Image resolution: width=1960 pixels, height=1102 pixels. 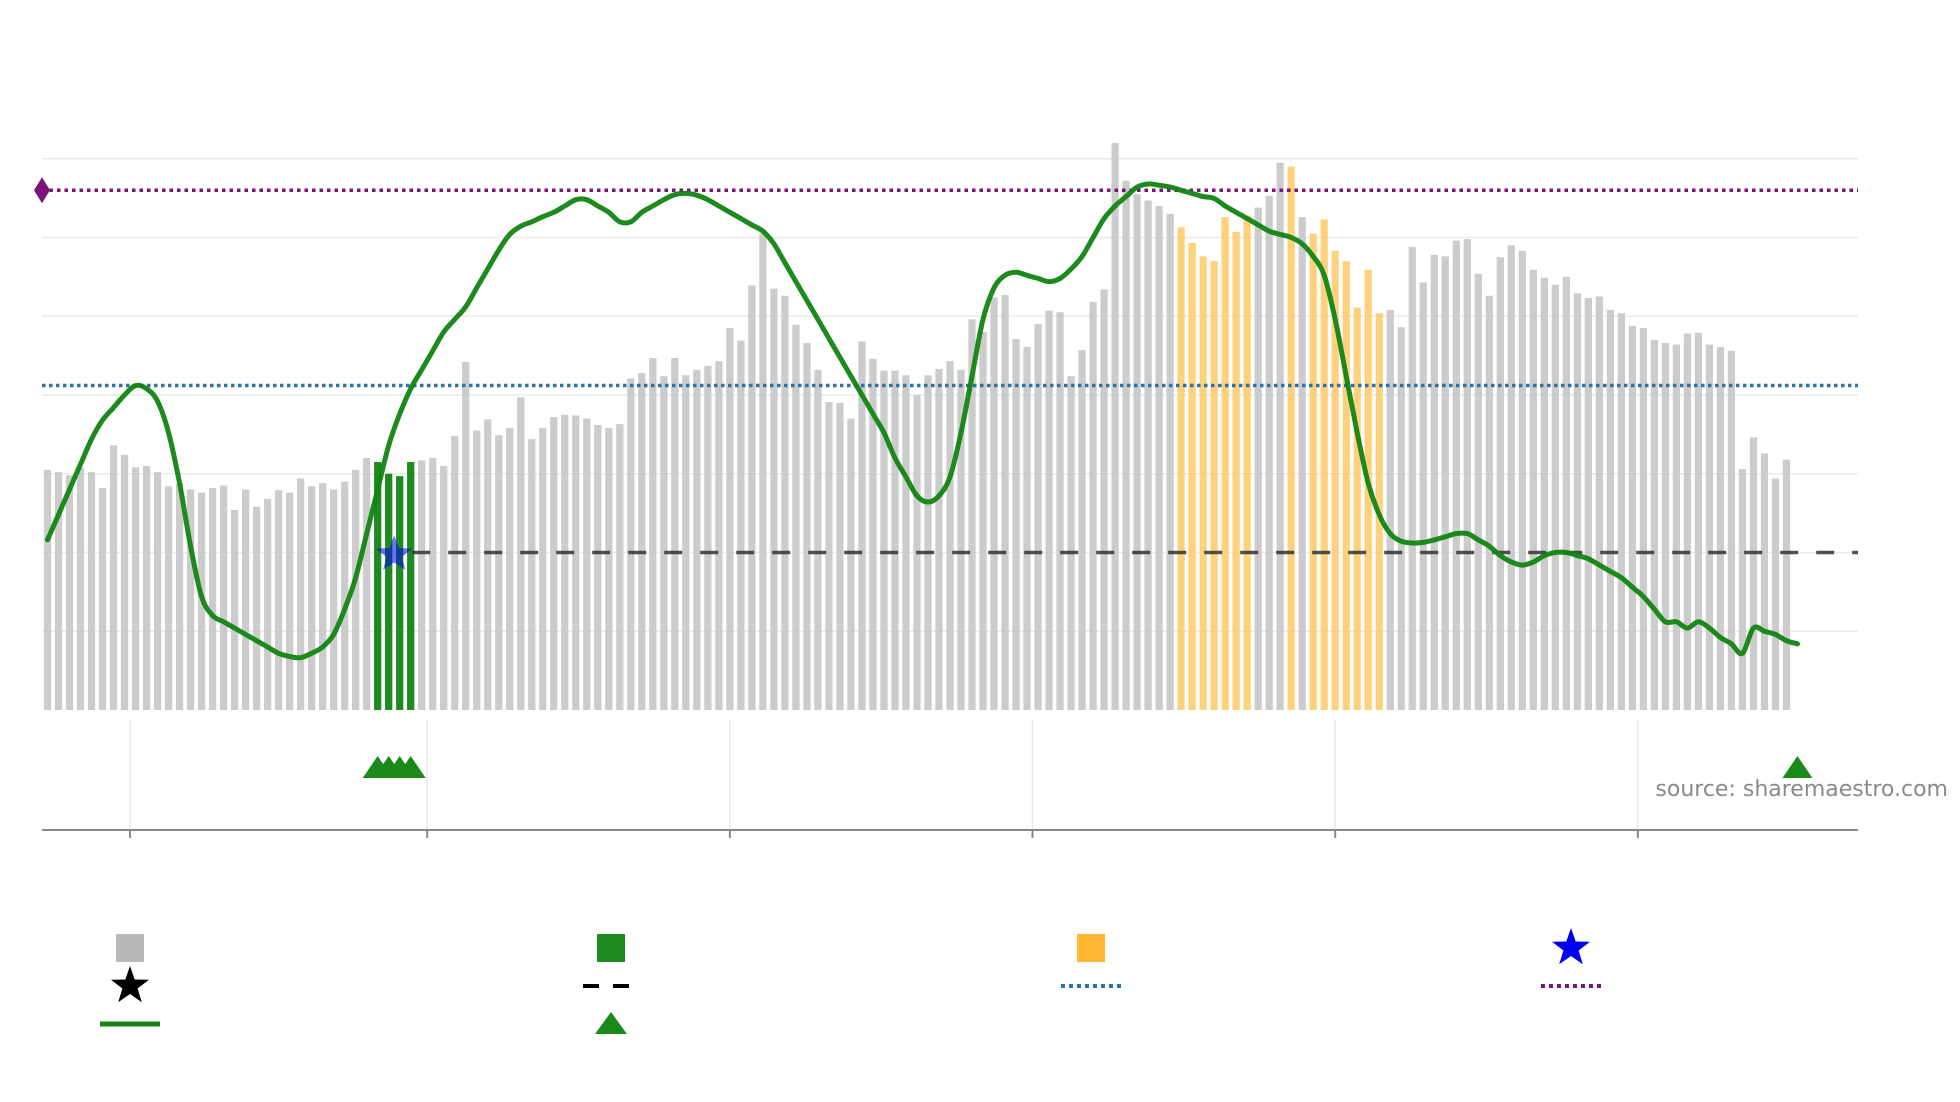 What do you see at coordinates (130, 984) in the screenshot?
I see `investor-buy-star-icon` at bounding box center [130, 984].